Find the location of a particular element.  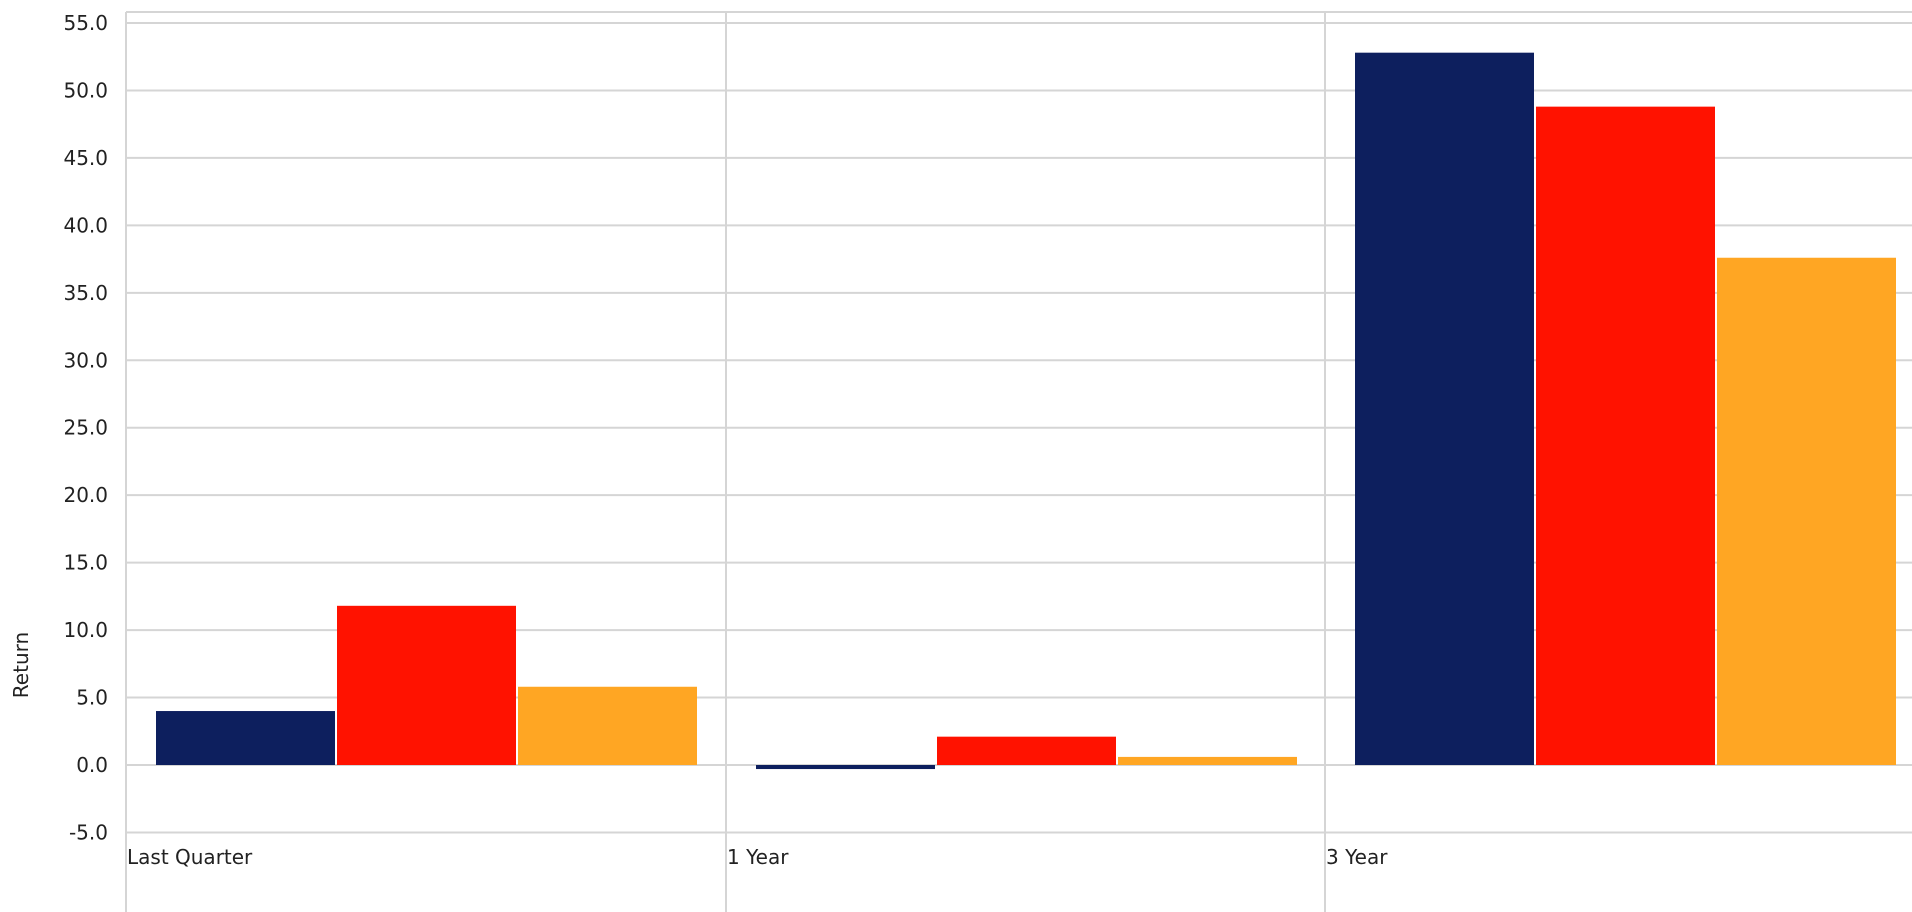

category-label: 3 Year is located at coordinates (1357, 857).